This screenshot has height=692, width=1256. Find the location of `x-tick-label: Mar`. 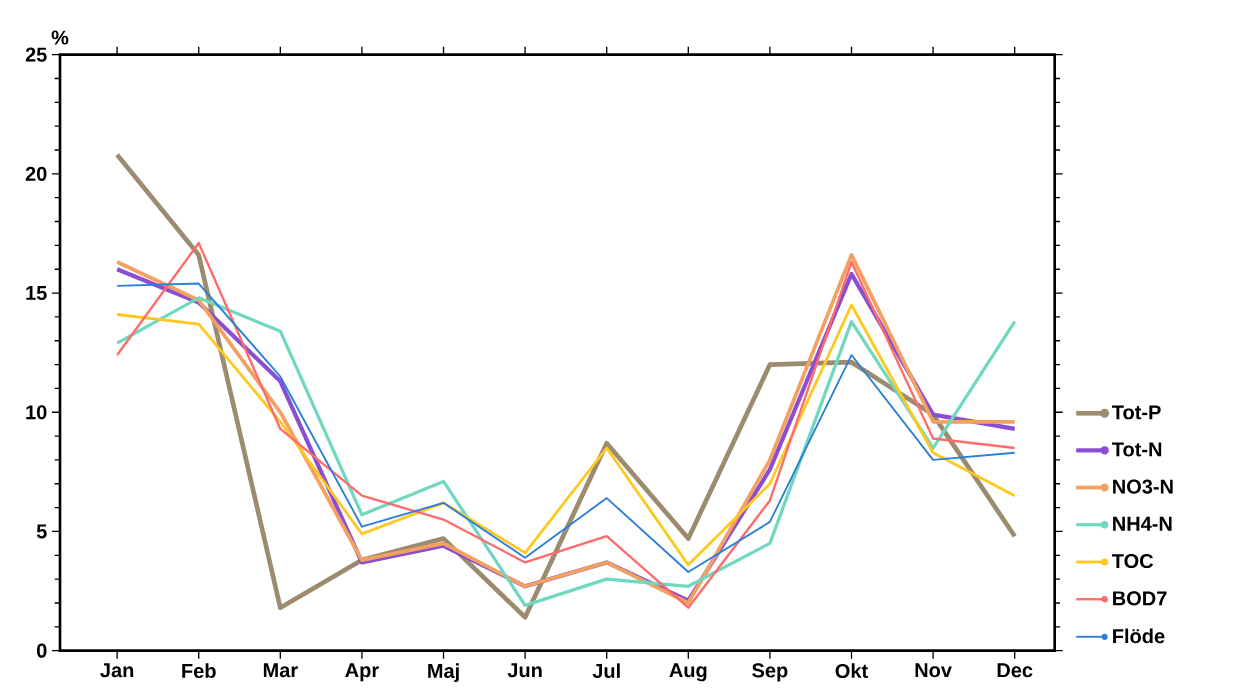

x-tick-label: Mar is located at coordinates (280, 670).